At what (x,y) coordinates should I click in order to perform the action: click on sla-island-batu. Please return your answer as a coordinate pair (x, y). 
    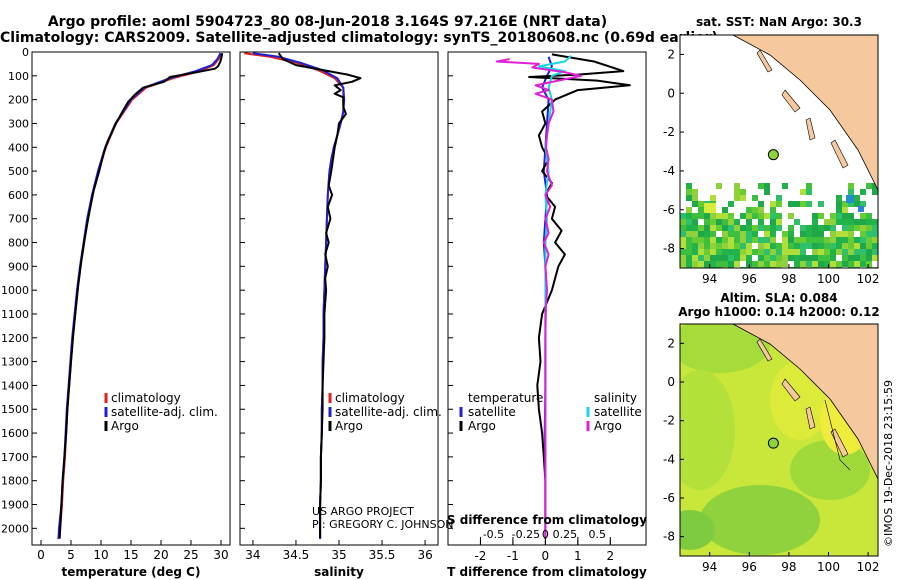
    Looking at the image, I should click on (810, 418).